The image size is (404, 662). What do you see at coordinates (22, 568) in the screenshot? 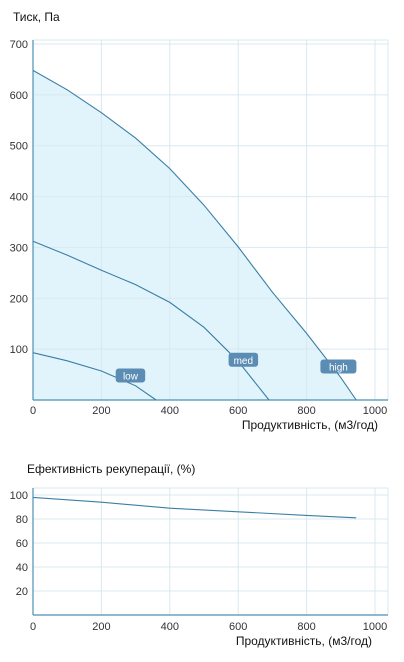
I see `efficiency-ytick-label: 40` at bounding box center [22, 568].